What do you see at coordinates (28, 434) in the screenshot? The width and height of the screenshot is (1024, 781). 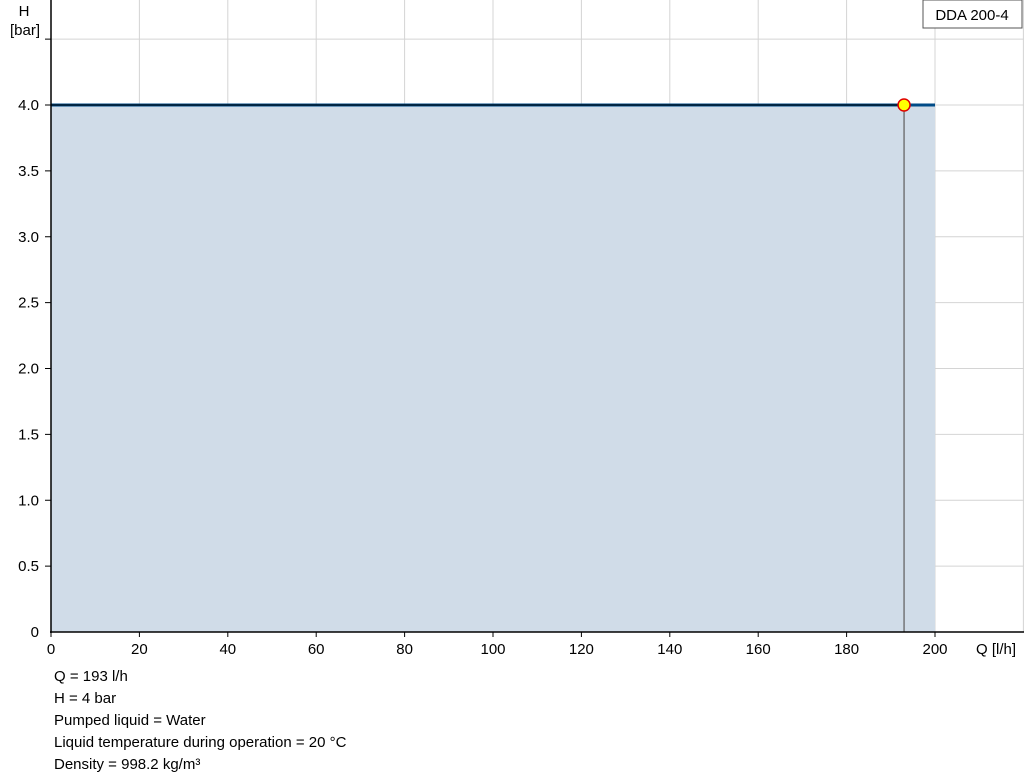 I see `y-tick-label: 1.5` at bounding box center [28, 434].